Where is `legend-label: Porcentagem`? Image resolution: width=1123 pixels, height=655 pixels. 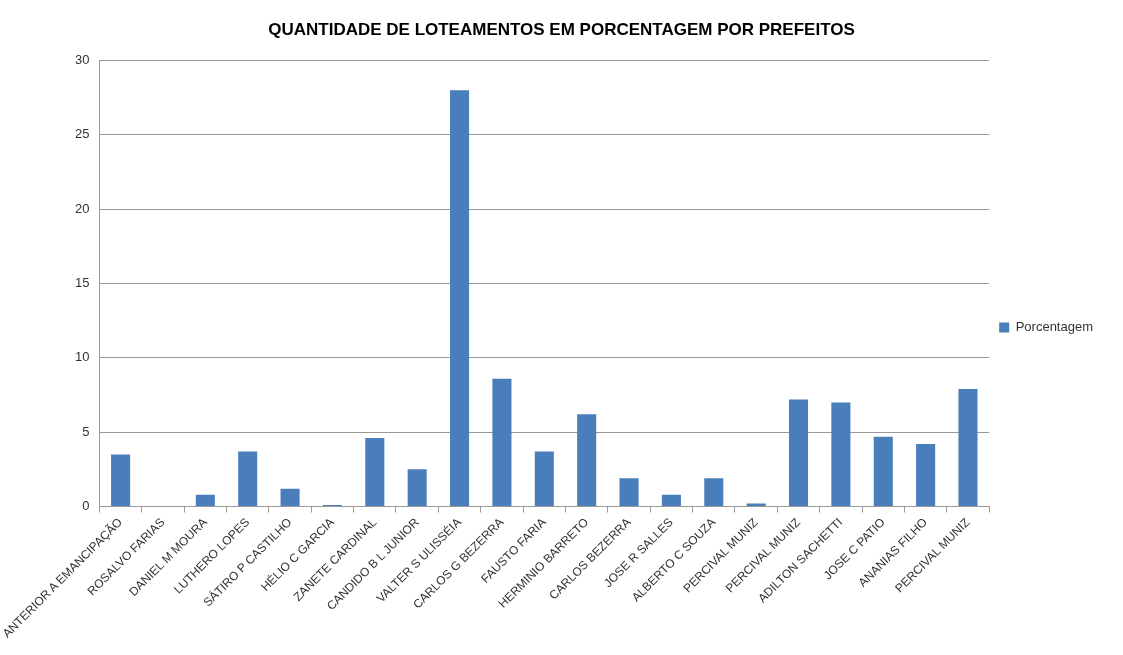 legend-label: Porcentagem is located at coordinates (1054, 327).